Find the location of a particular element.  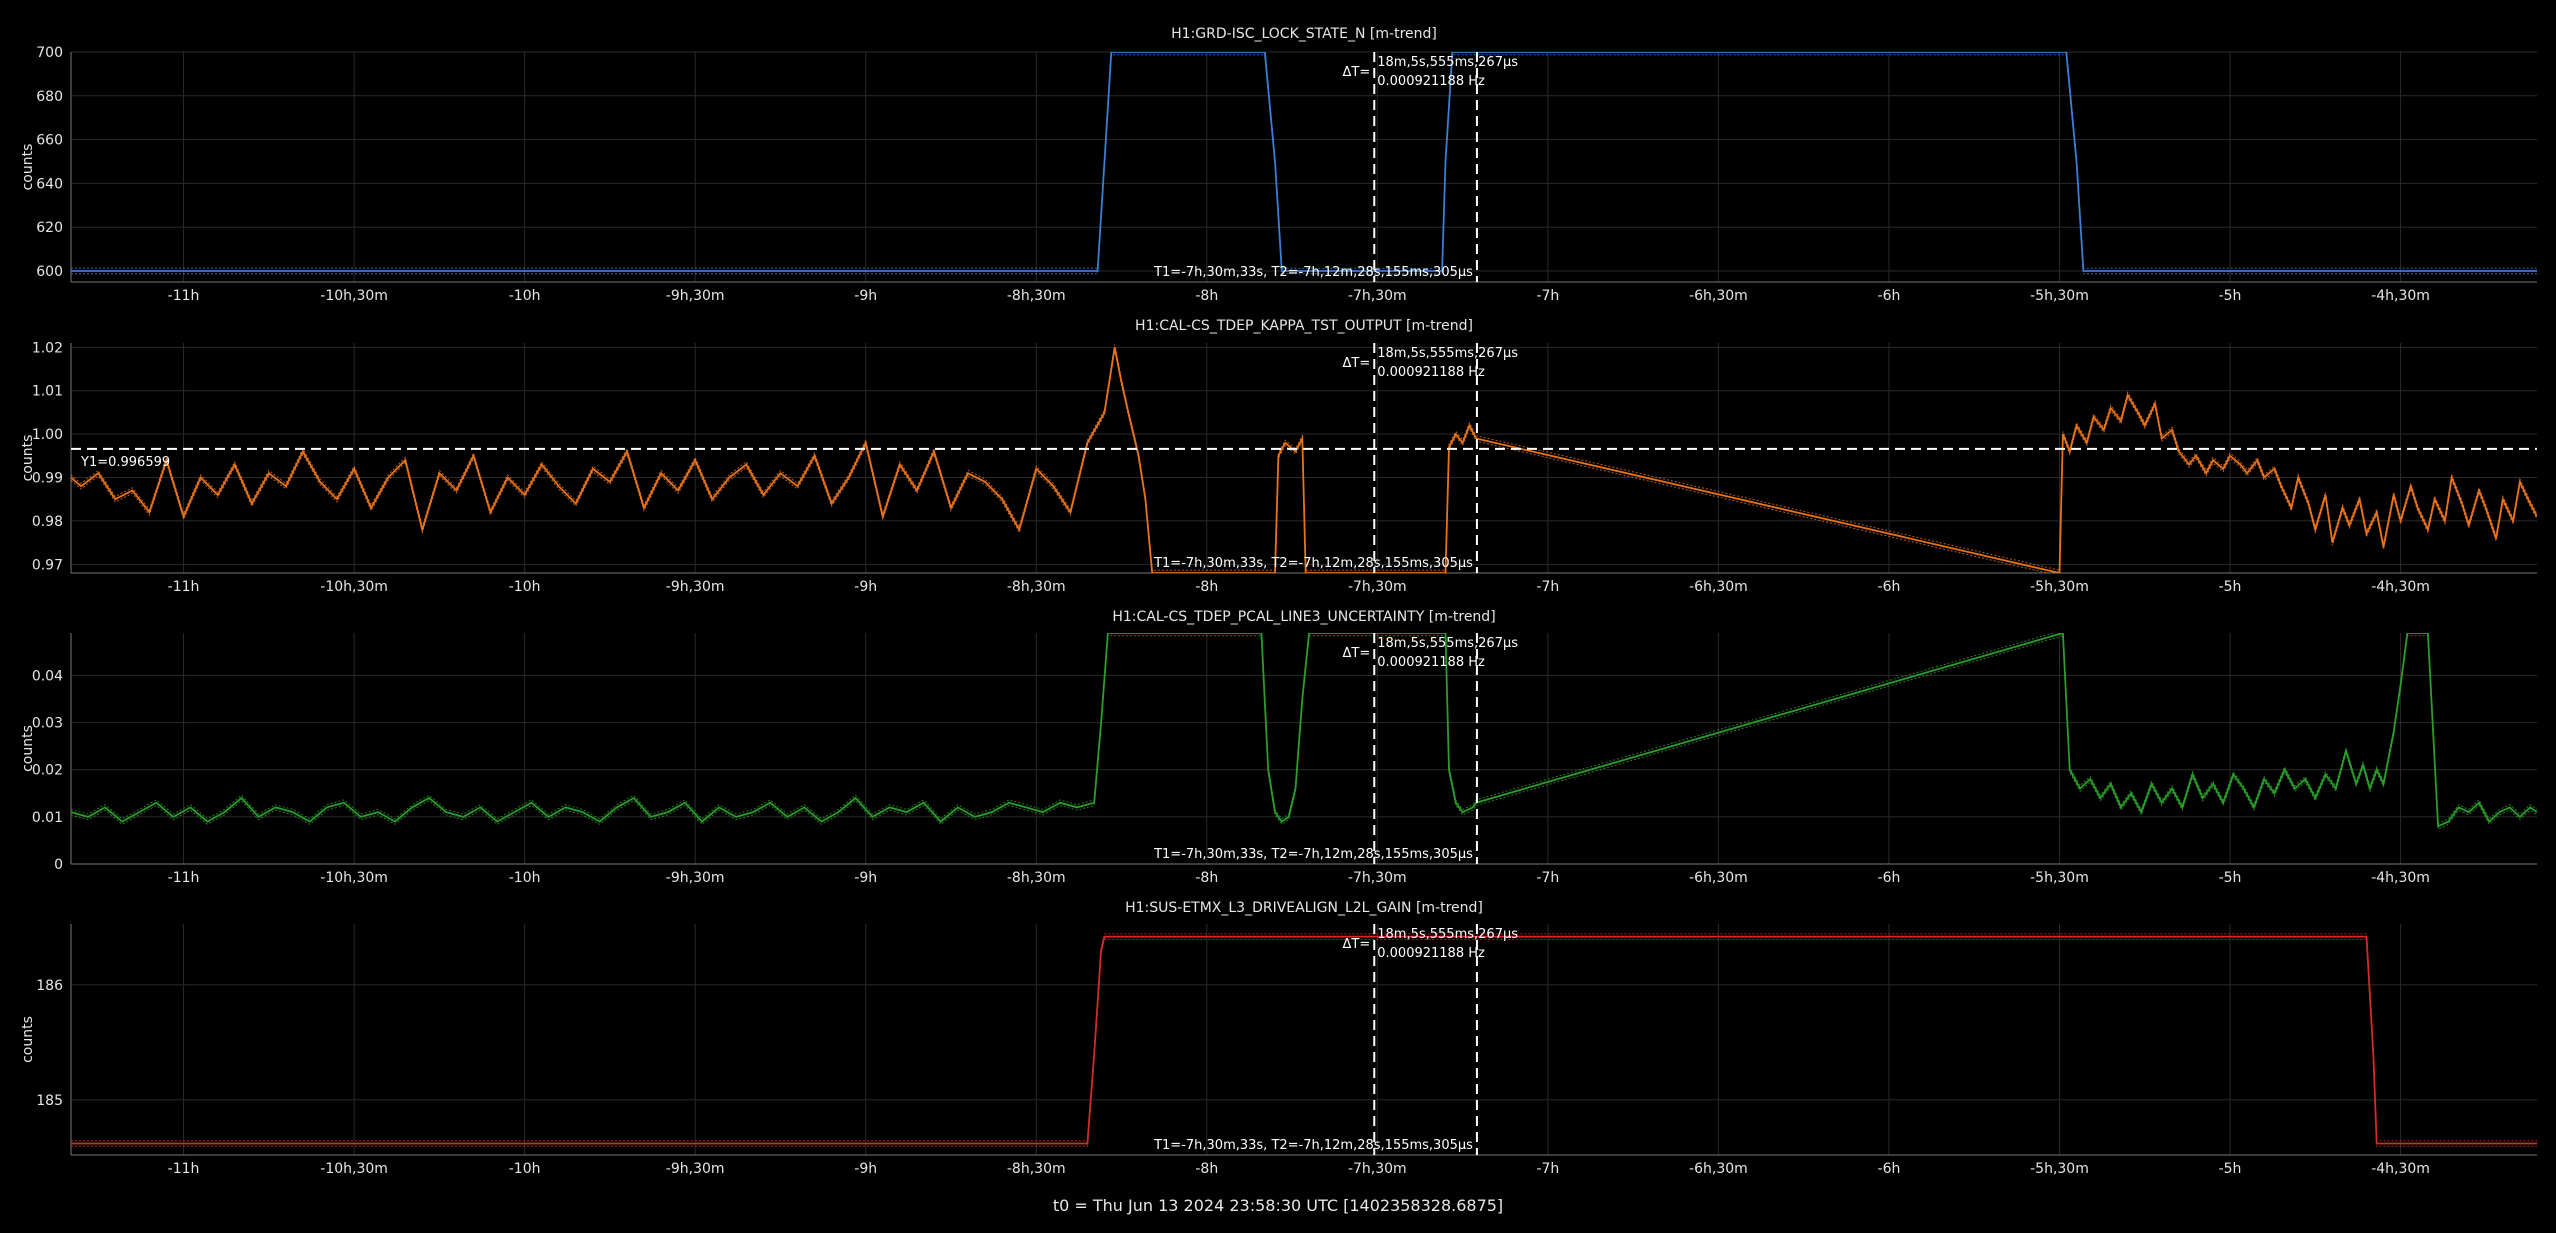

x-tick-label: -6h is located at coordinates (1889, 1169).